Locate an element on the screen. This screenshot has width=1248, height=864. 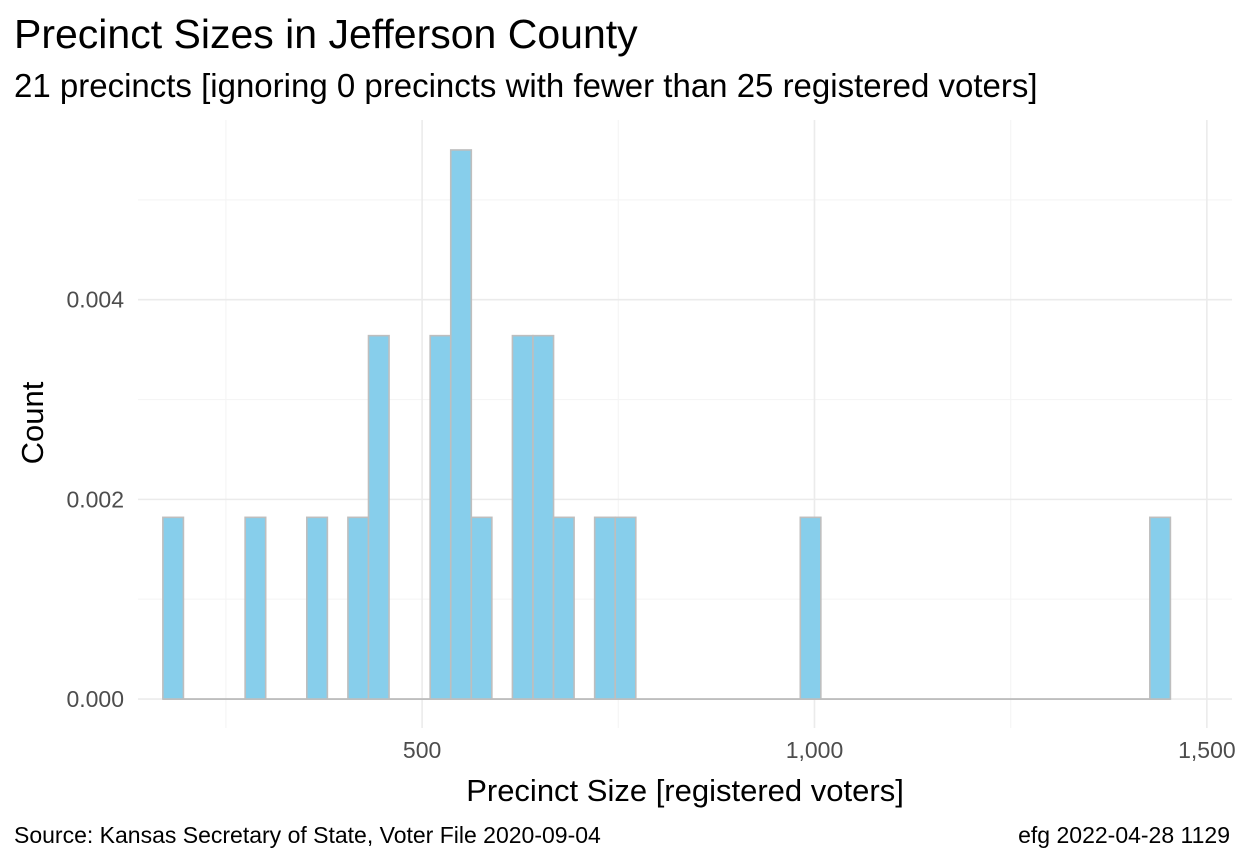
x-axis-title: Precinct Size [registered voters] is located at coordinates (685, 790).